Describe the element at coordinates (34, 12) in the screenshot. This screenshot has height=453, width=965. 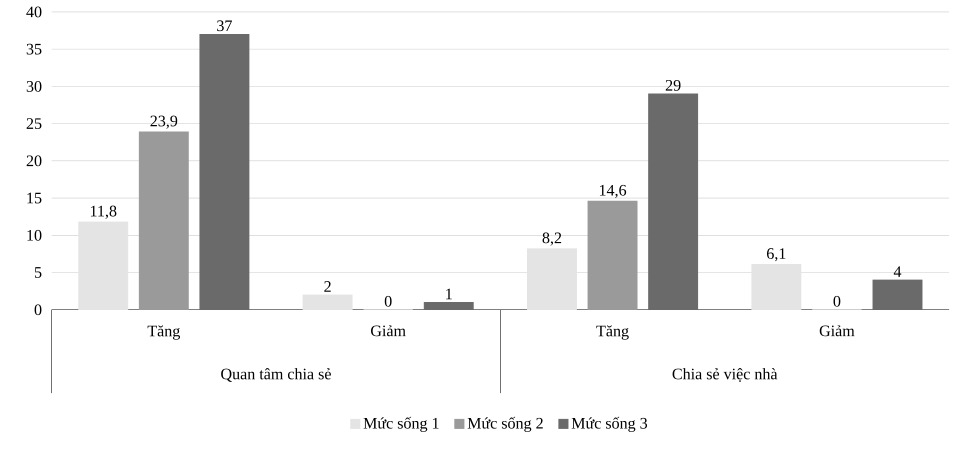
I see `y-tick-label: 40` at that location.